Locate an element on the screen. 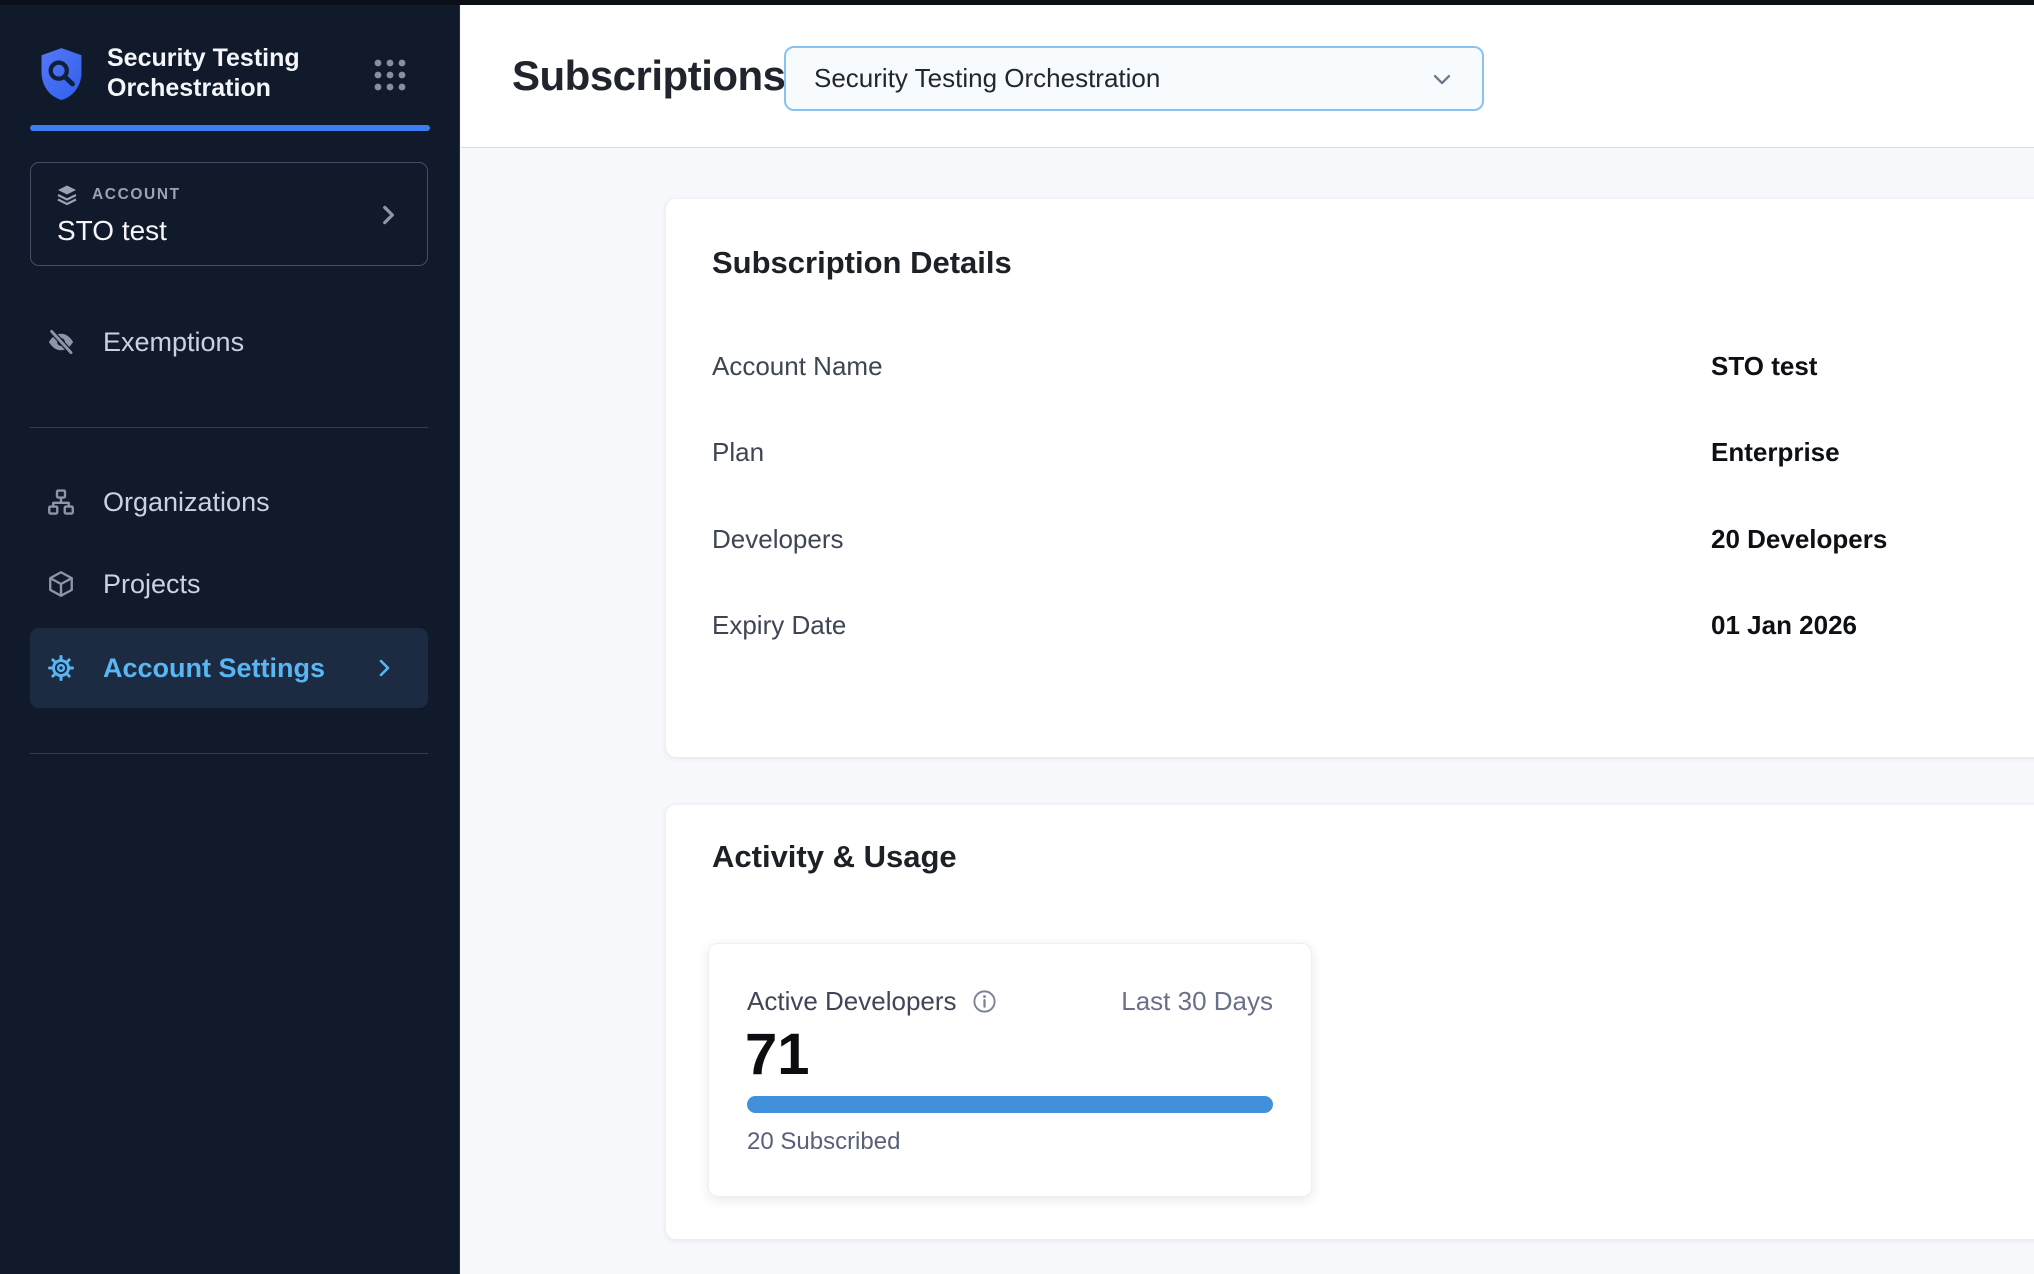  page-title: Subscriptions is located at coordinates (649, 75).